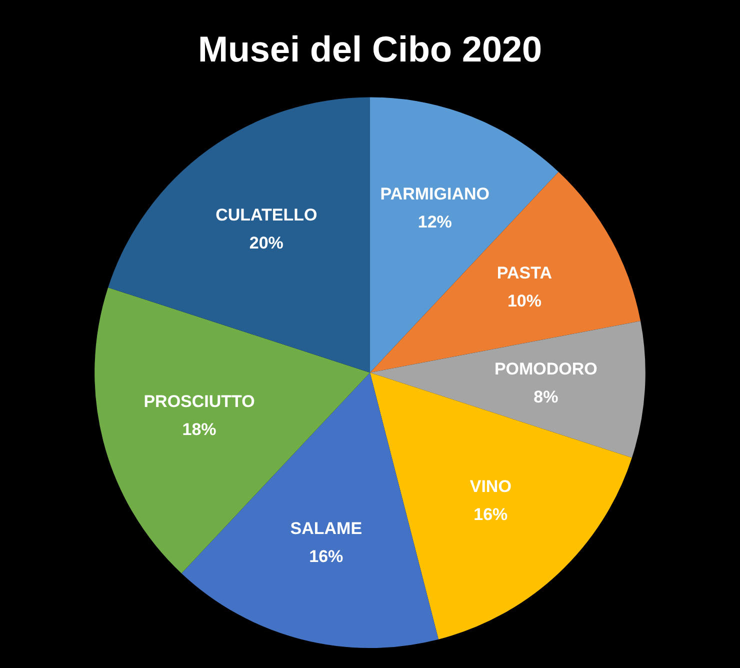 The width and height of the screenshot is (740, 668). Describe the element at coordinates (370, 49) in the screenshot. I see `chart-title: Musei del Cibo 2020` at that location.